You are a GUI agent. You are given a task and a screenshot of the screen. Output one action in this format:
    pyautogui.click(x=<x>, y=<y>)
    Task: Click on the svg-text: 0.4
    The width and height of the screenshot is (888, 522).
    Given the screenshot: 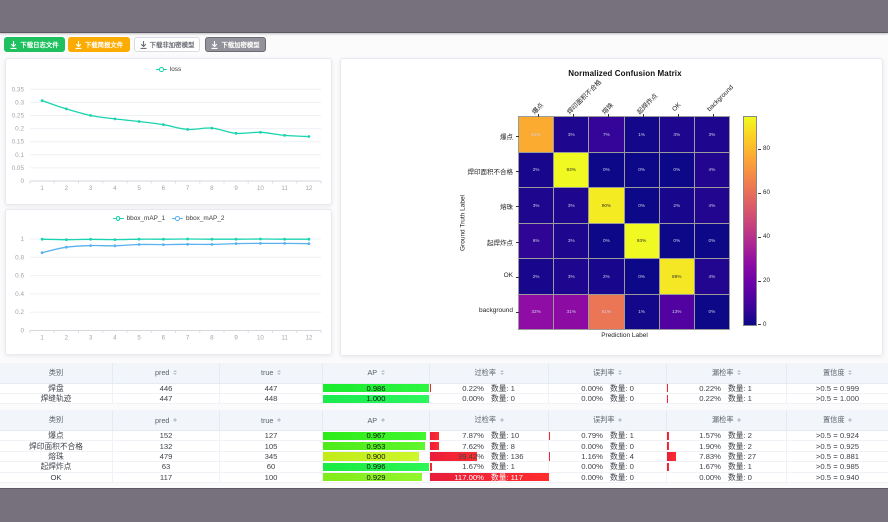 What is the action you would take?
    pyautogui.click(x=19, y=294)
    